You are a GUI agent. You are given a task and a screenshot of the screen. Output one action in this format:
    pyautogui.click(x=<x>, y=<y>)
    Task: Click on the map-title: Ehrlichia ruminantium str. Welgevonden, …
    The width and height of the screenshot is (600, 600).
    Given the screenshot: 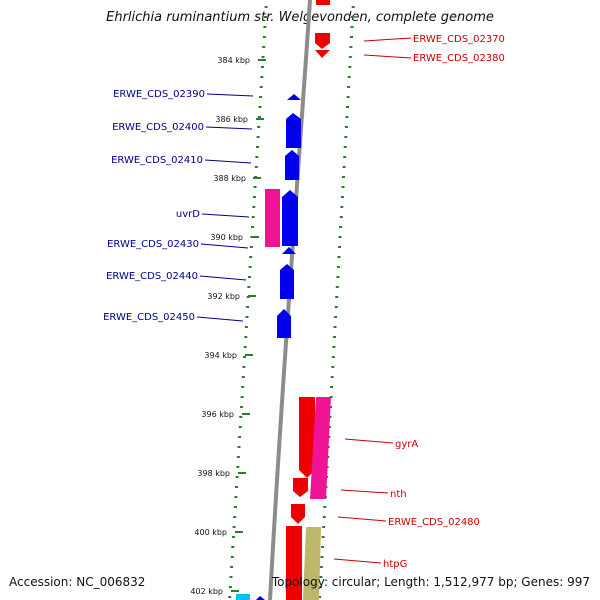 What is the action you would take?
    pyautogui.click(x=300, y=17)
    